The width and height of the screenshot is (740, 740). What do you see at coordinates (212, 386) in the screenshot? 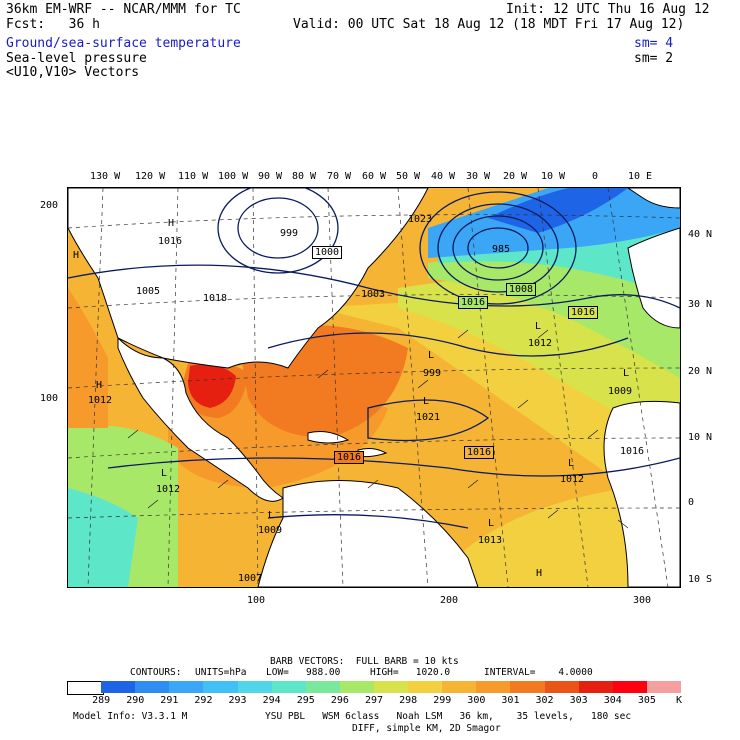
I see `gulf-hot` at bounding box center [212, 386].